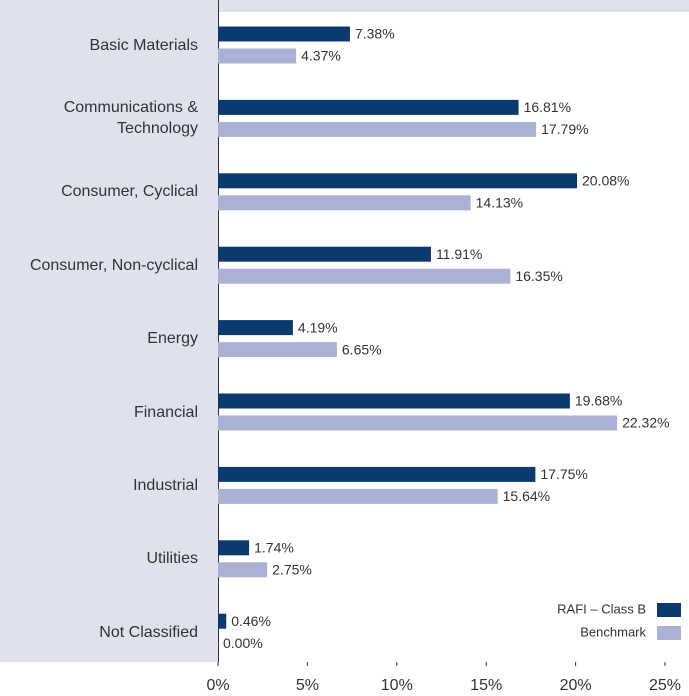 The height and width of the screenshot is (696, 689). I want to click on value-label: 16.81%, so click(547, 107).